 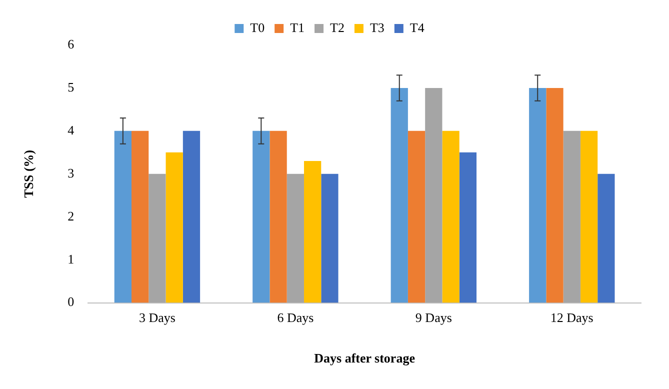 What do you see at coordinates (71, 258) in the screenshot?
I see `y-tick-label: 1` at bounding box center [71, 258].